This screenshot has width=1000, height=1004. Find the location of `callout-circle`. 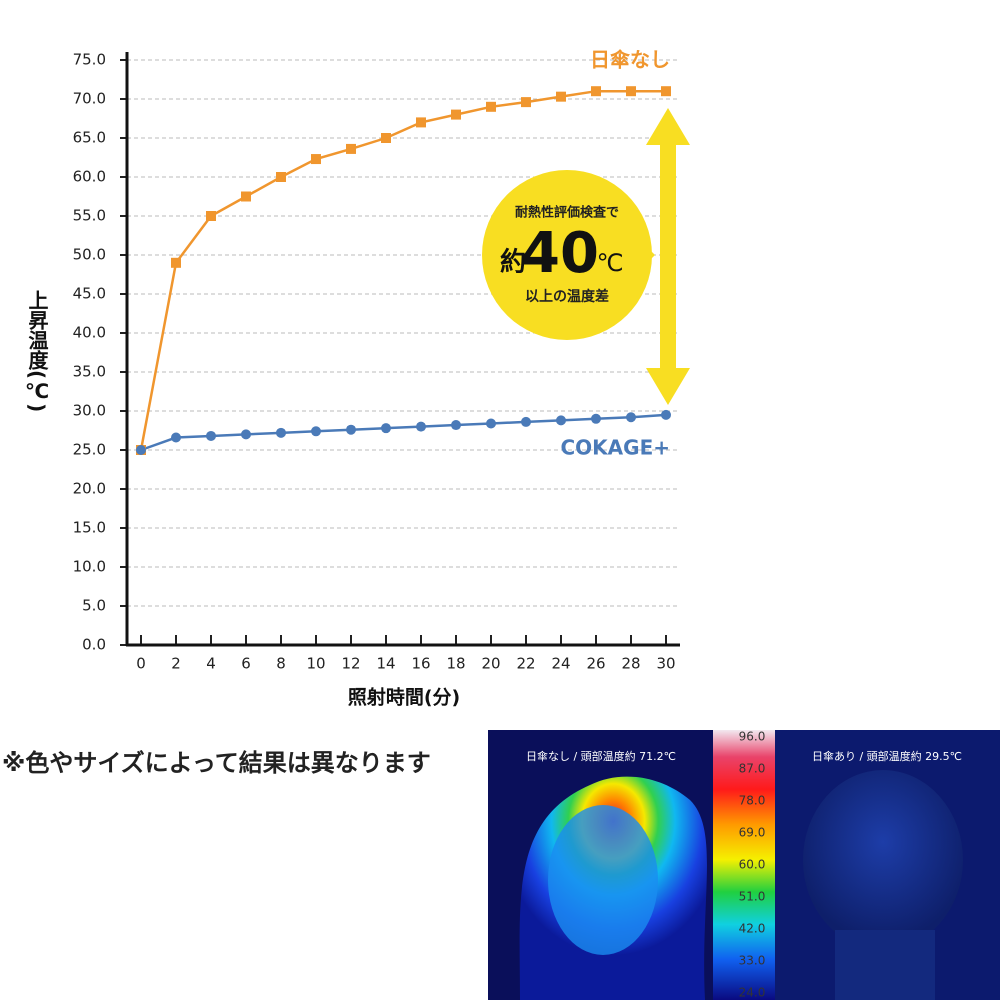

callout-circle is located at coordinates (567, 255).